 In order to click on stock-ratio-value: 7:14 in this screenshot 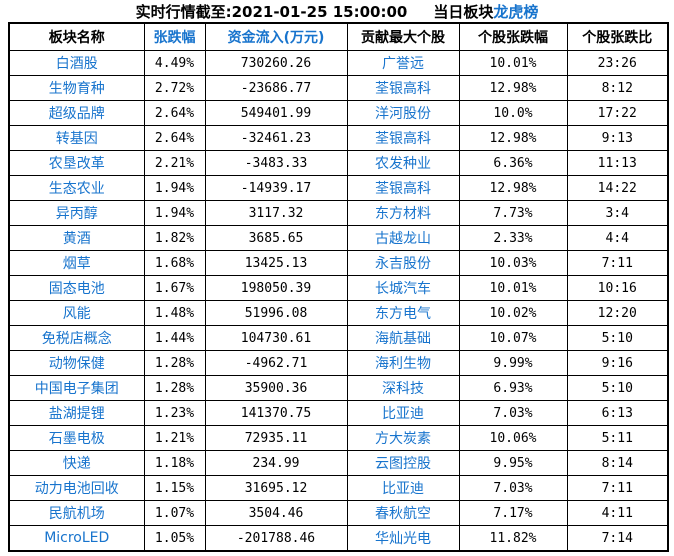, I will do `click(617, 538)`.